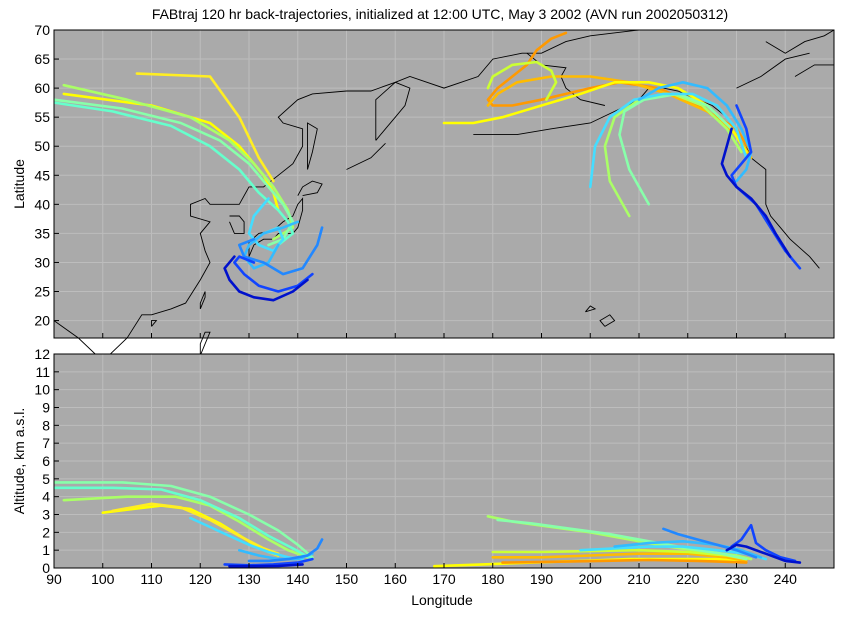  I want to click on y-tick-label: 9, so click(46, 408).